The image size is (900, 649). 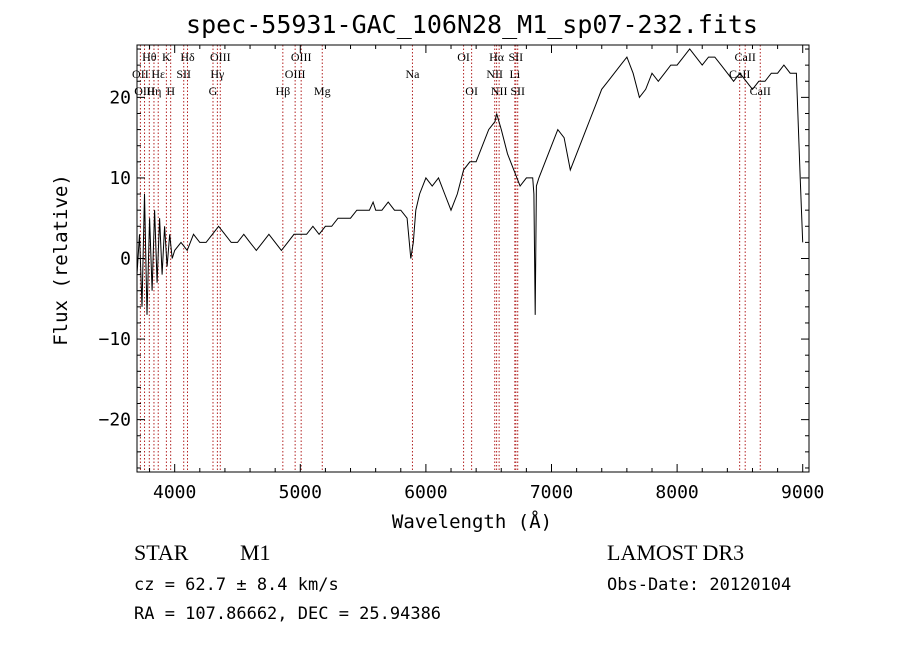 What do you see at coordinates (676, 492) in the screenshot?
I see `x-tick-label: 8000` at bounding box center [676, 492].